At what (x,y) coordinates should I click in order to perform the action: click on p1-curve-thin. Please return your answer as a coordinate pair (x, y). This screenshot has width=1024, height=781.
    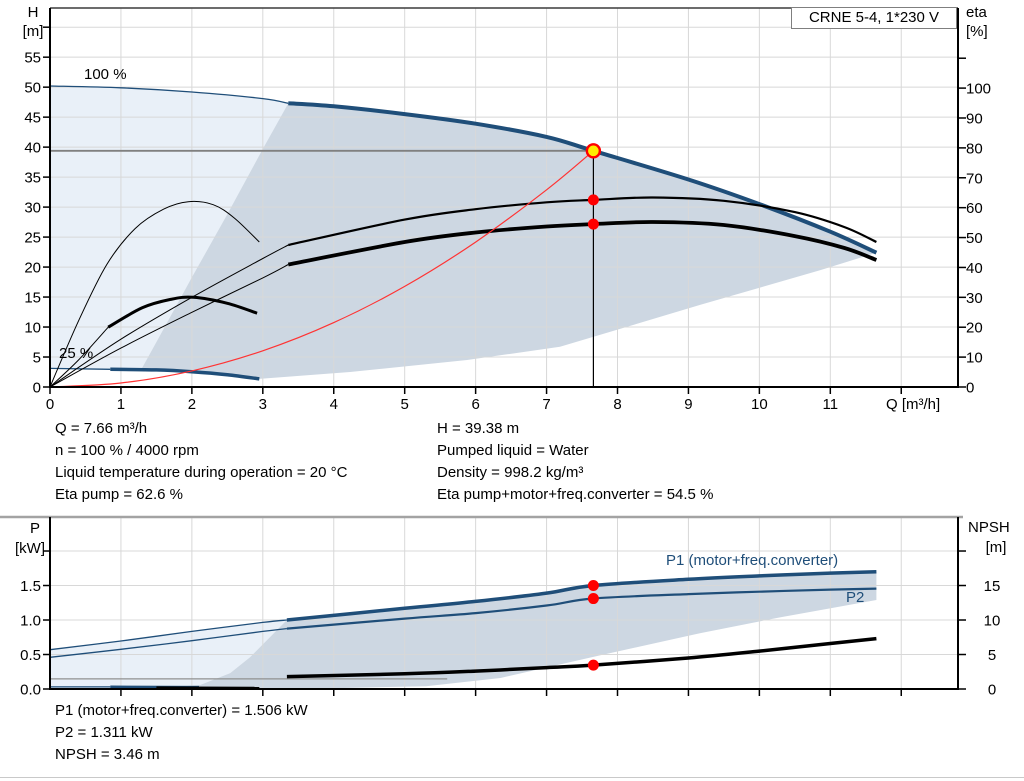
    Looking at the image, I should click on (168, 635).